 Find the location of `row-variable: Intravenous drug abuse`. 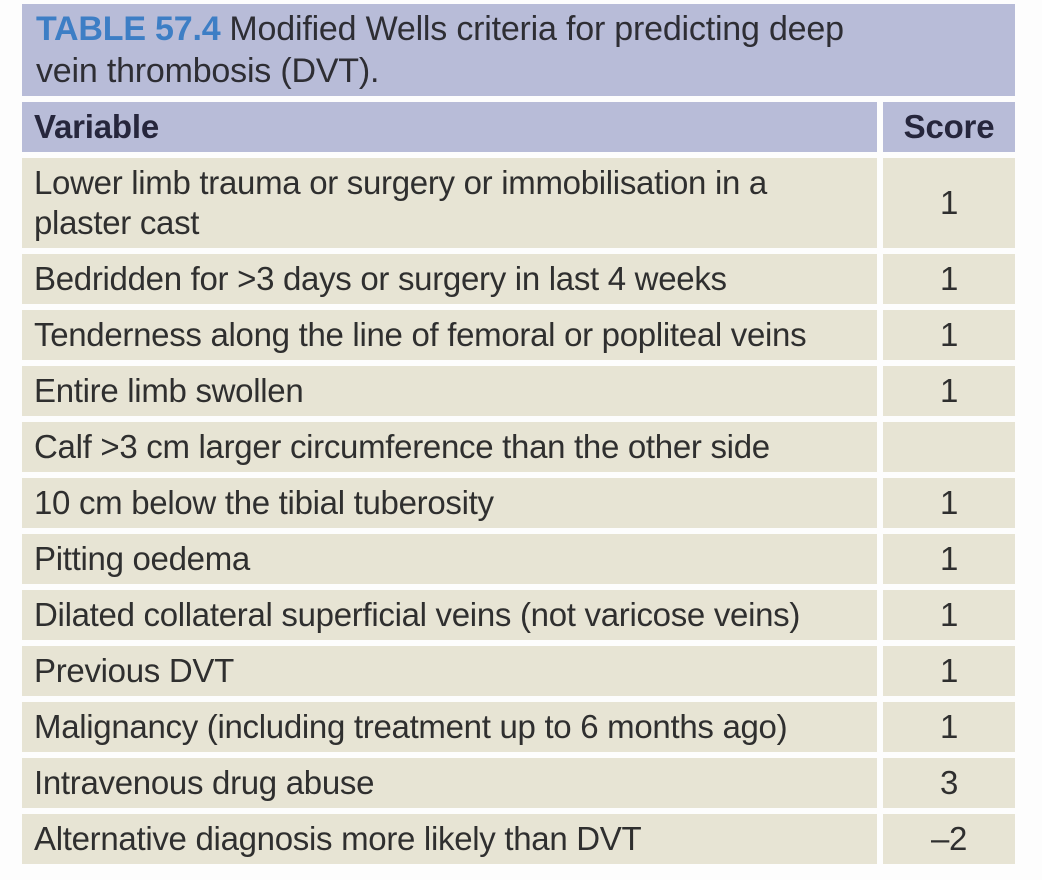

row-variable: Intravenous drug abuse is located at coordinates (449, 783).